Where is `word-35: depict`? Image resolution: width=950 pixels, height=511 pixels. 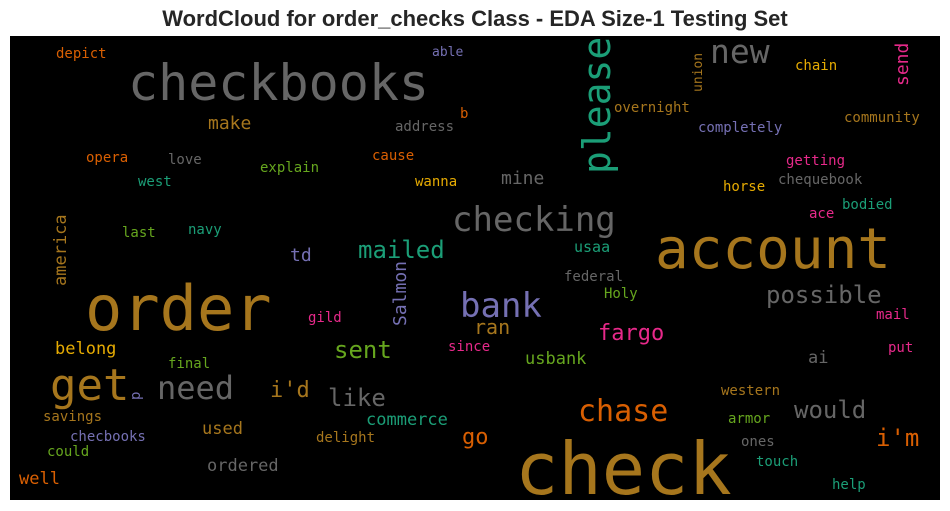 word-35: depict is located at coordinates (81, 54).